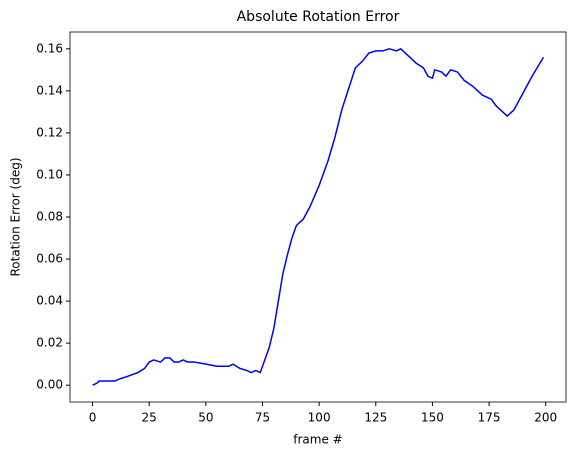 Image resolution: width=576 pixels, height=455 pixels. I want to click on y-tick-label: 0.12, so click(49, 132).